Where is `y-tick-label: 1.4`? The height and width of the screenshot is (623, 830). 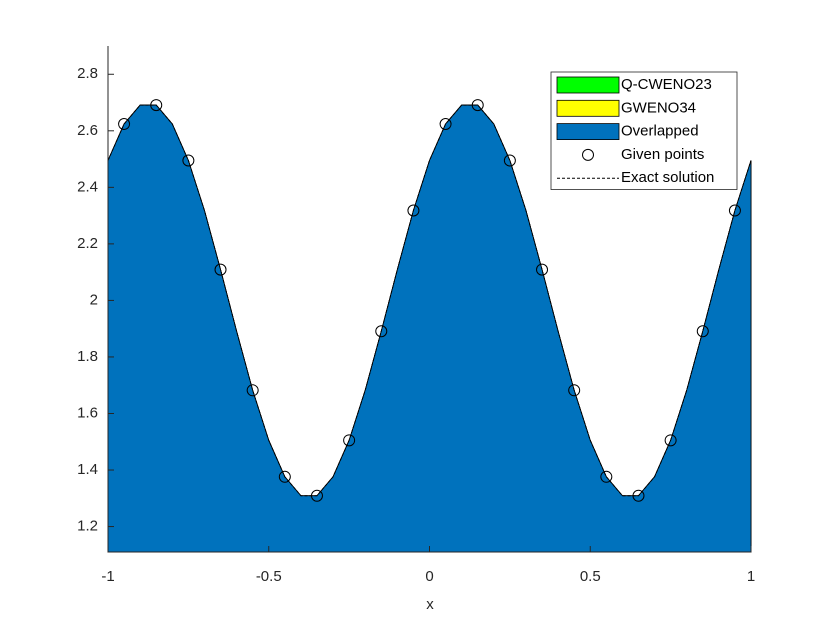 y-tick-label: 1.4 is located at coordinates (87, 469).